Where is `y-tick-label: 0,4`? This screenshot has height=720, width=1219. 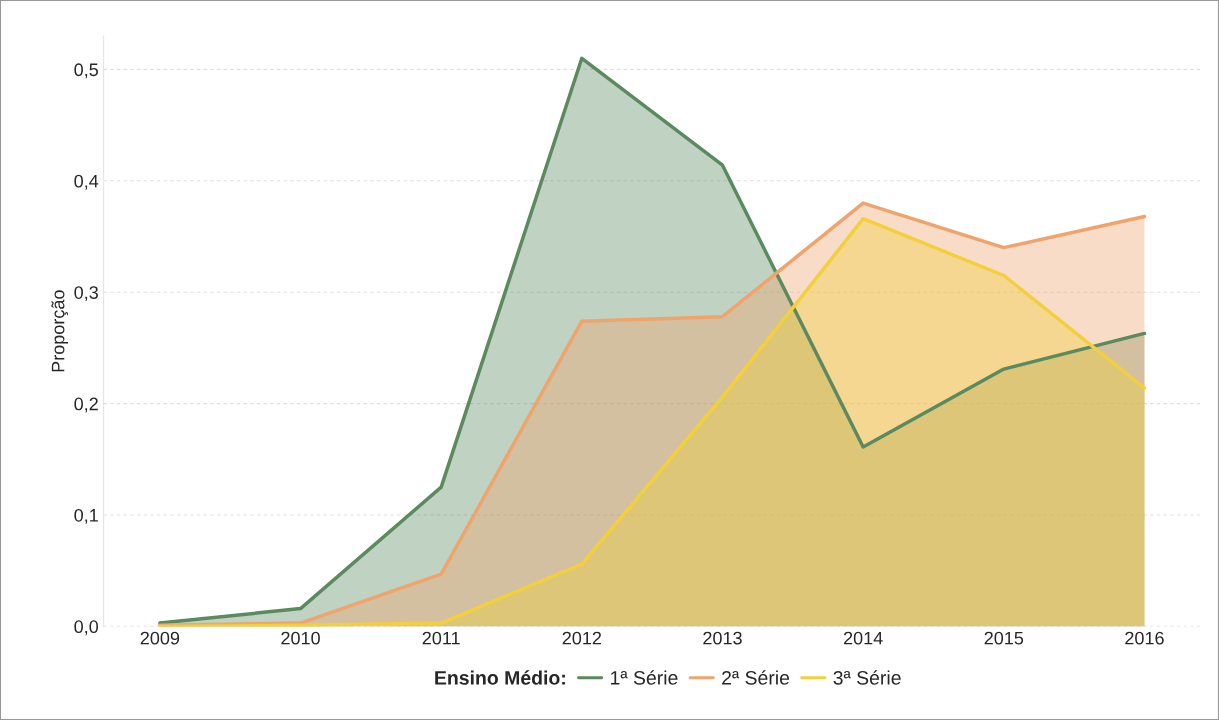
y-tick-label: 0,4 is located at coordinates (86, 182).